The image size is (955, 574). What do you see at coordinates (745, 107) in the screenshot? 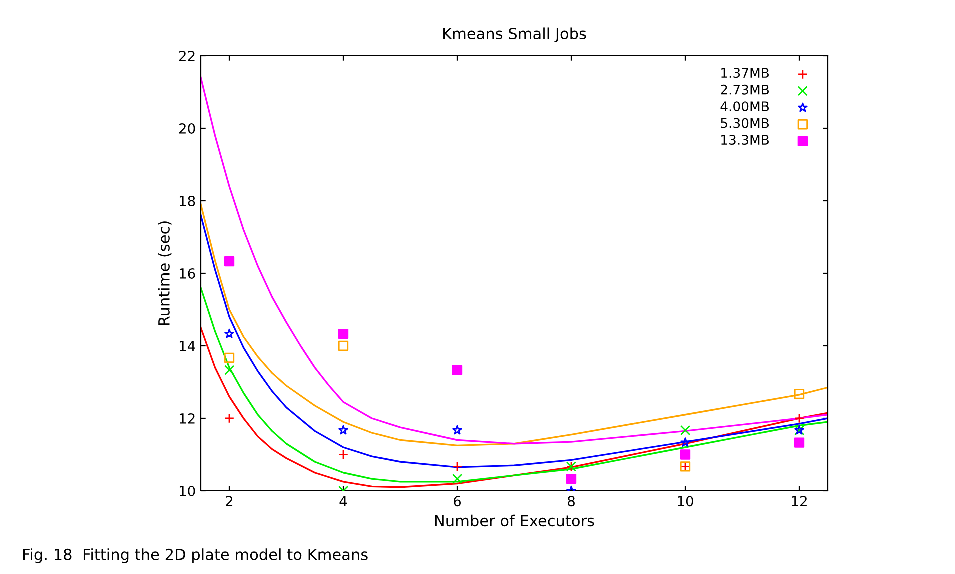
I see `legend-label: 4.00MB` at bounding box center [745, 107].